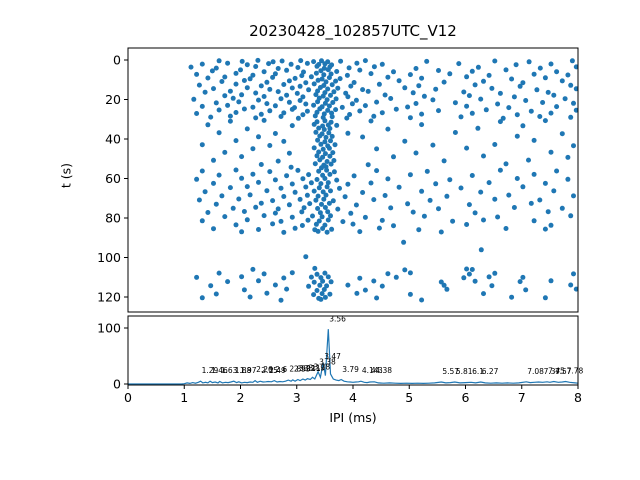 The image size is (640, 480). What do you see at coordinates (353, 31) in the screenshot?
I see `figure-title: 20230428_102857UTC_V12` at bounding box center [353, 31].